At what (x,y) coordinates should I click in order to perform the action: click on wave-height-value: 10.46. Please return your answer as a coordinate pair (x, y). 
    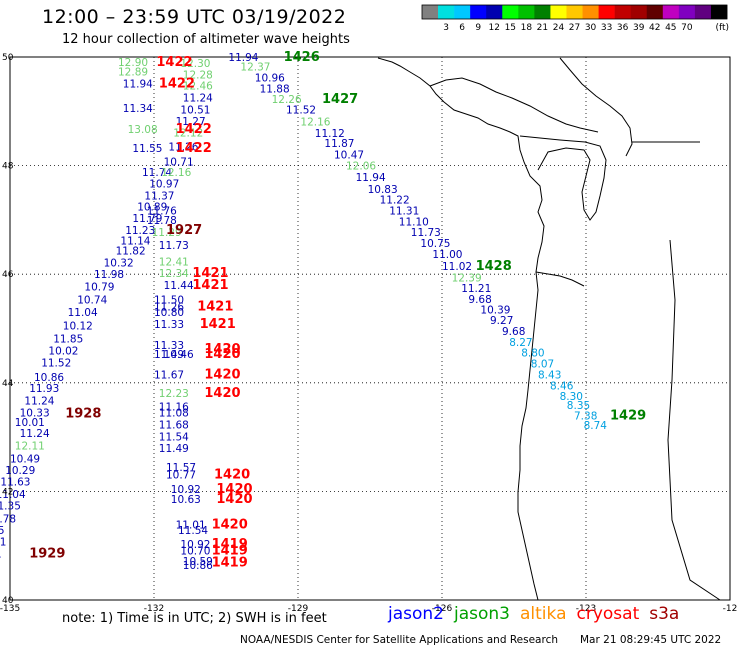
    Looking at the image, I should click on (179, 355).